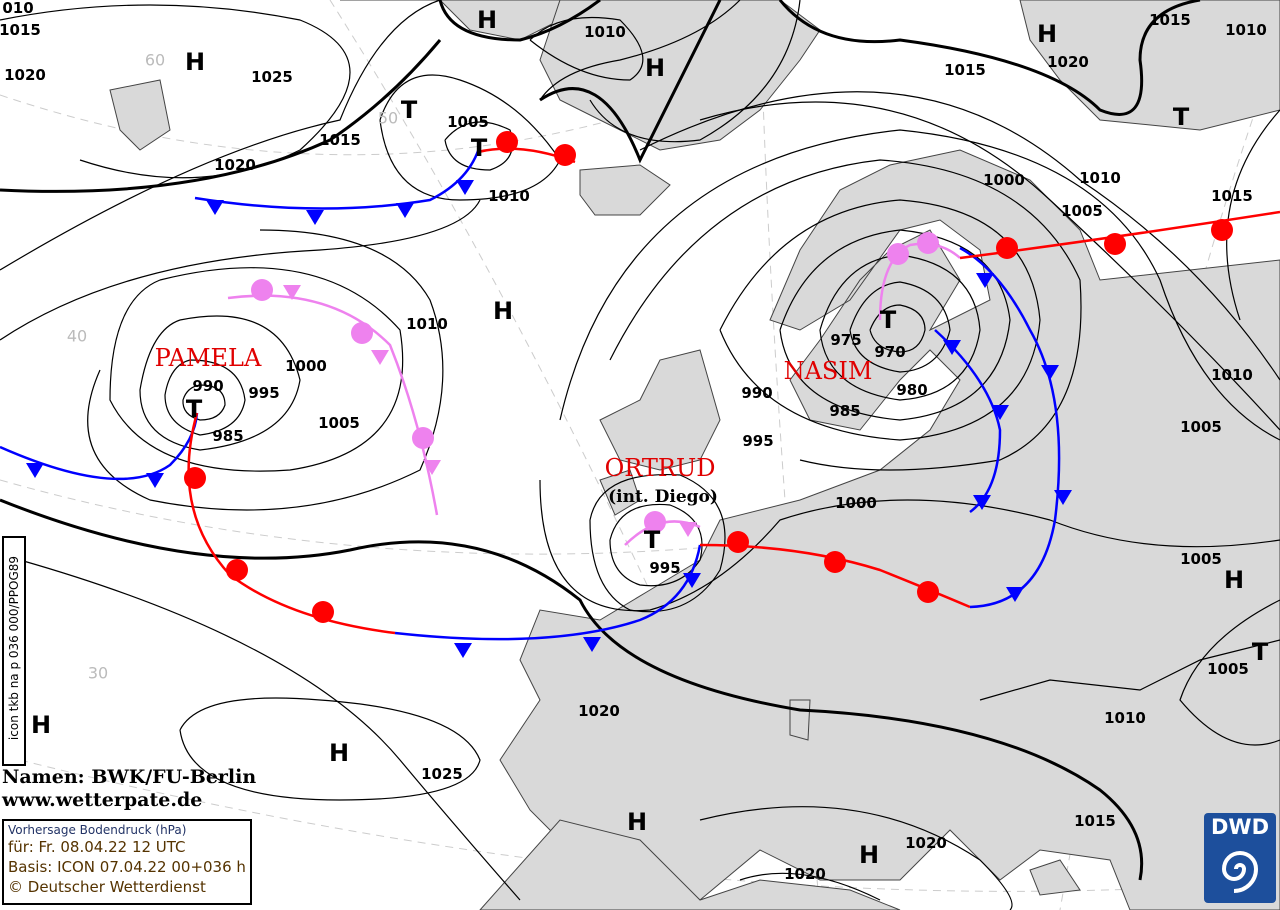 The height and width of the screenshot is (910, 1280). I want to click on isobar-label: 975, so click(845, 340).